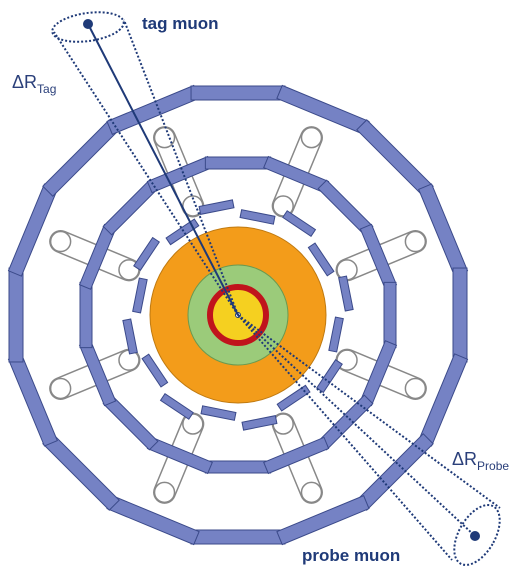 The image size is (519, 572). What do you see at coordinates (46, 89) in the screenshot?
I see `subscript: Tag` at bounding box center [46, 89].